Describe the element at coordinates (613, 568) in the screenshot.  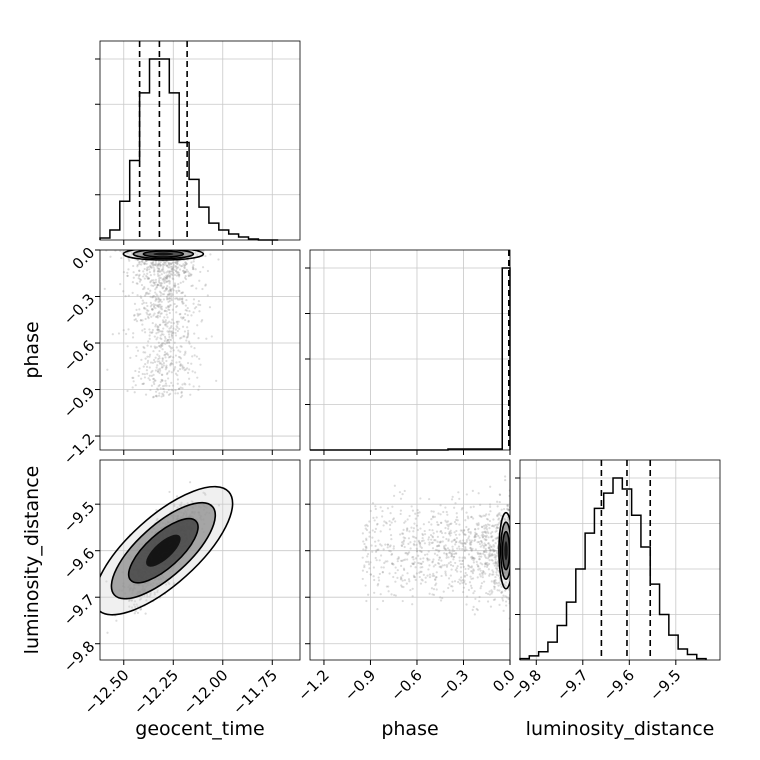
I see `hist-step-luminosity_distance` at that location.